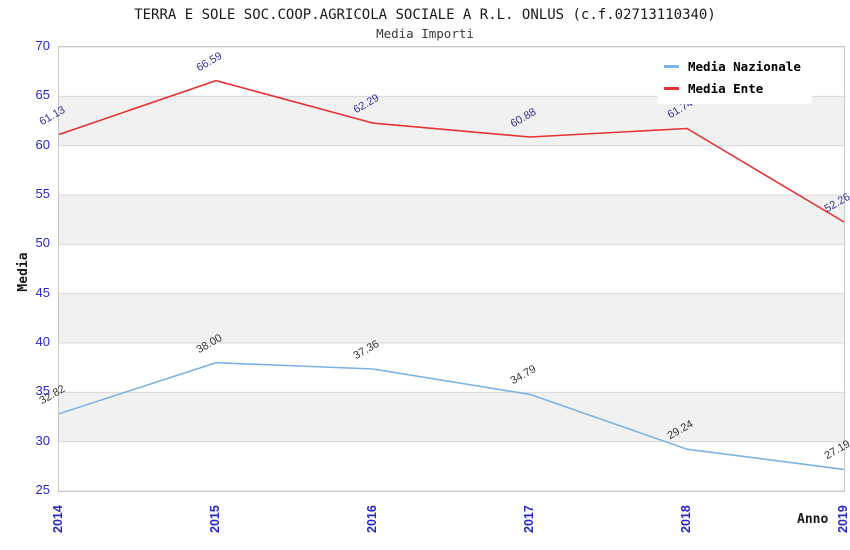  I want to click on legend: Media Nazionale Media Ente, so click(735, 77).